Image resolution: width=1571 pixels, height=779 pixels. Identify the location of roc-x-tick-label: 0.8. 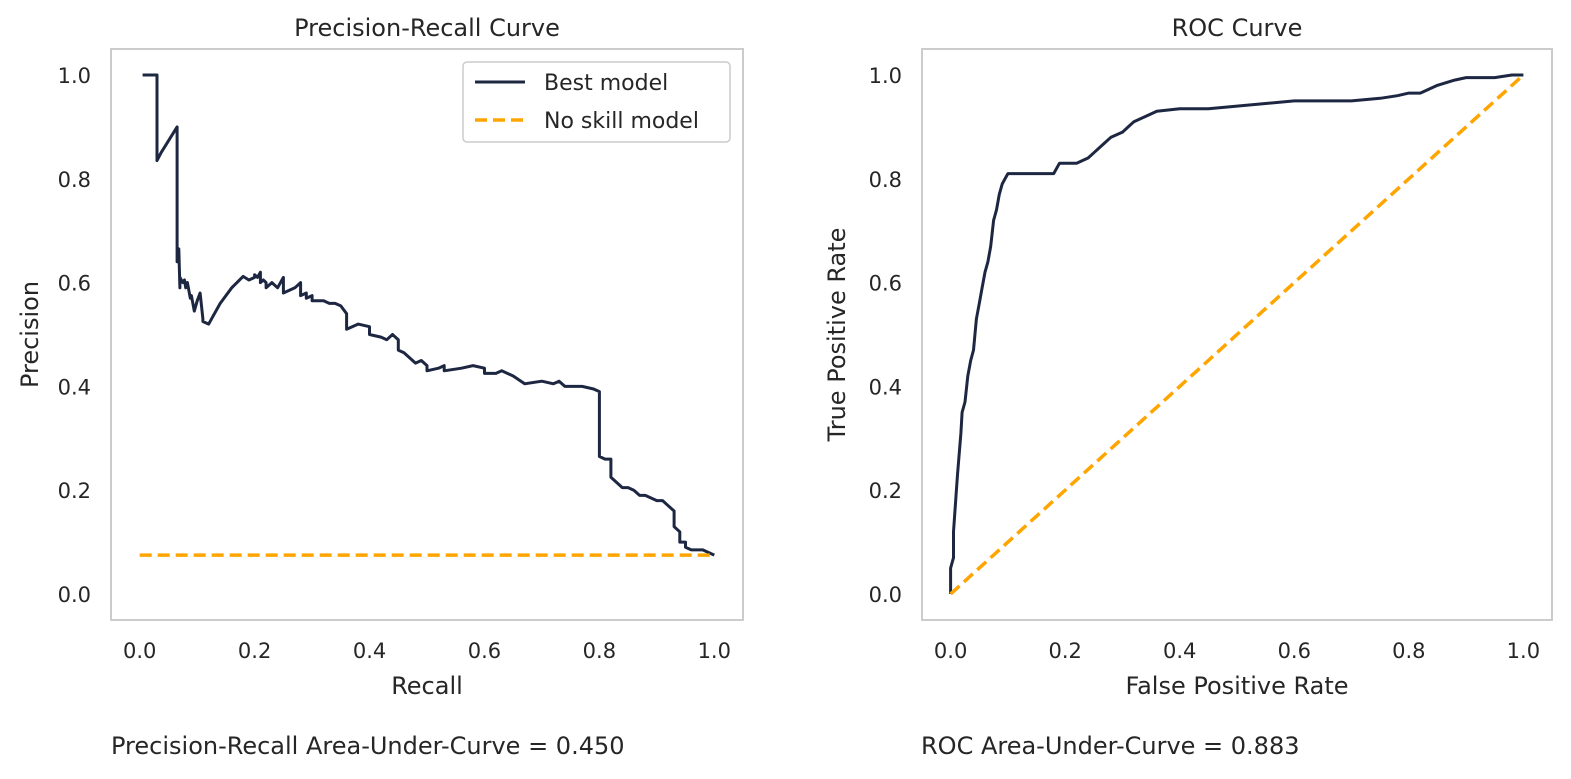
(1408, 651).